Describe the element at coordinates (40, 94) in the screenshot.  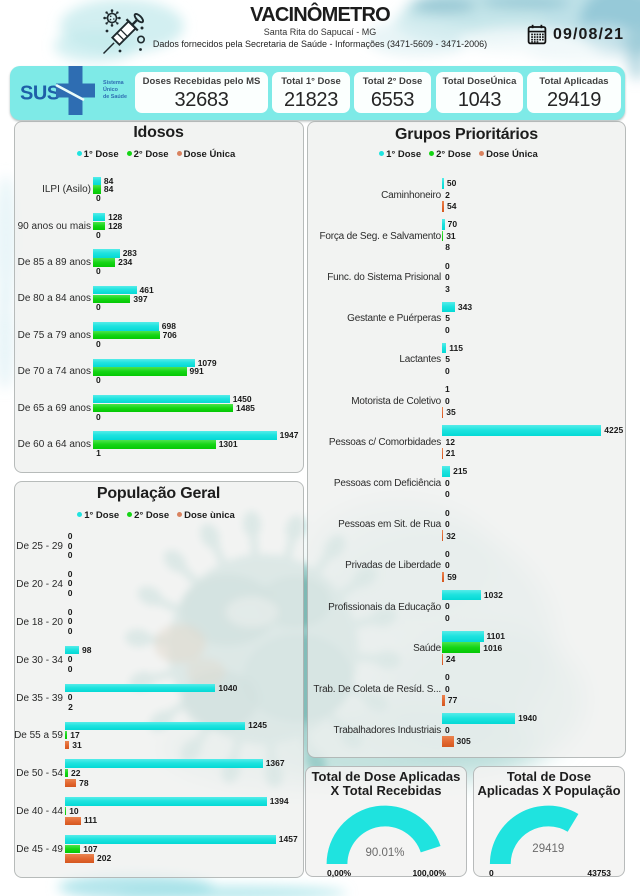
I see `svg-text: SUS` at that location.